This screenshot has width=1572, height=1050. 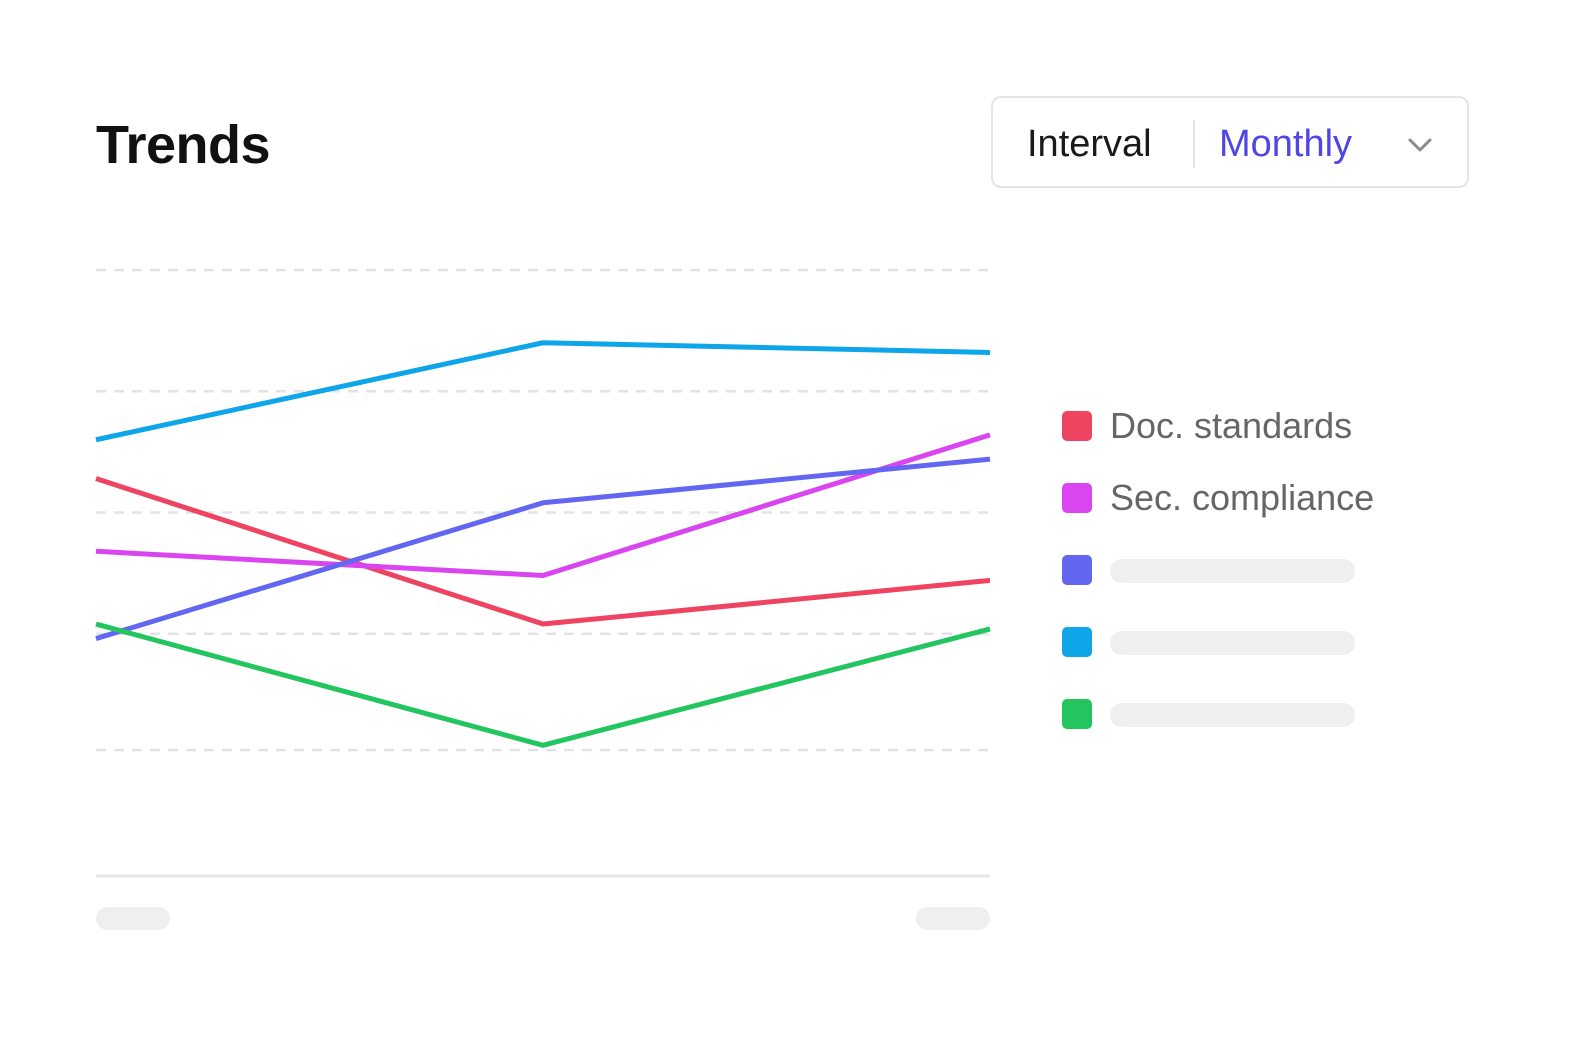 I want to click on legend-label: Sec. compliance, so click(x=1242, y=497).